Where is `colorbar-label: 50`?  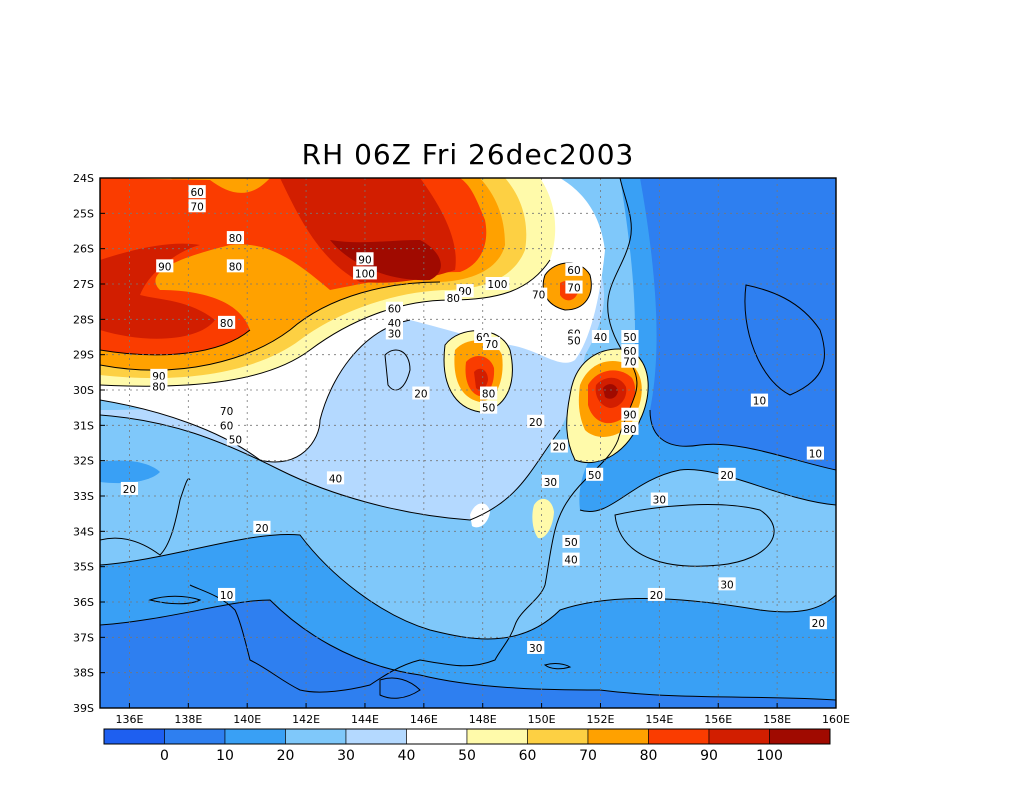 colorbar-label: 50 is located at coordinates (467, 756).